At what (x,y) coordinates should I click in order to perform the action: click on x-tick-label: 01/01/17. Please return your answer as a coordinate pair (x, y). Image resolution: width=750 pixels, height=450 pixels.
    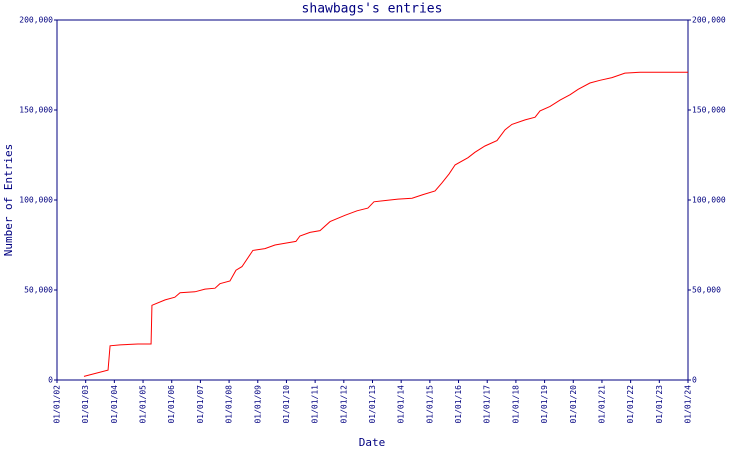
    Looking at the image, I should click on (487, 404).